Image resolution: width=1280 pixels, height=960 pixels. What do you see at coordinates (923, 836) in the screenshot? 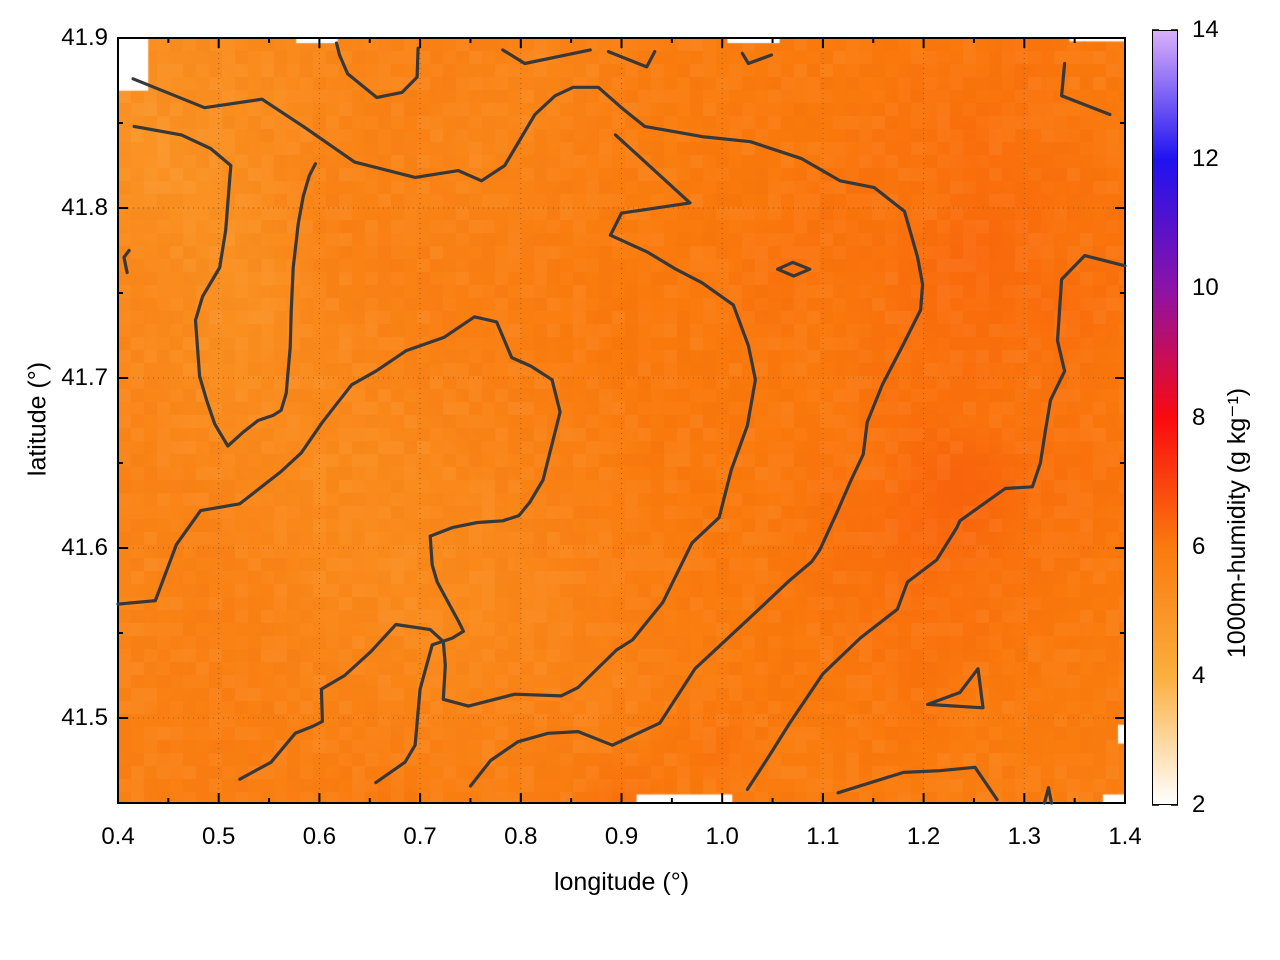
I see `x-tick-label: 1.2` at bounding box center [923, 836].